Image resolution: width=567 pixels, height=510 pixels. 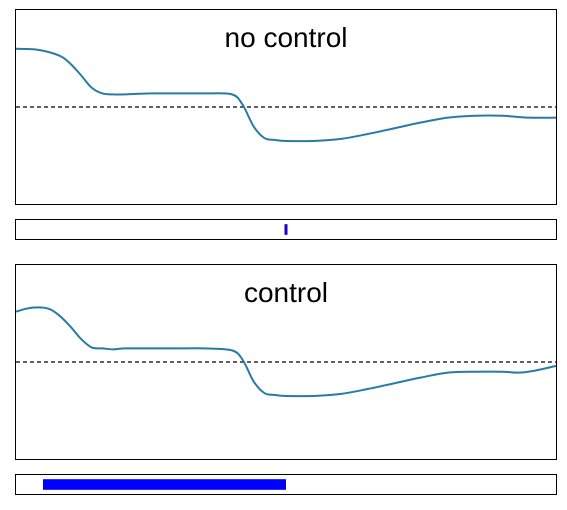 I want to click on control-bar-panel, so click(x=286, y=484).